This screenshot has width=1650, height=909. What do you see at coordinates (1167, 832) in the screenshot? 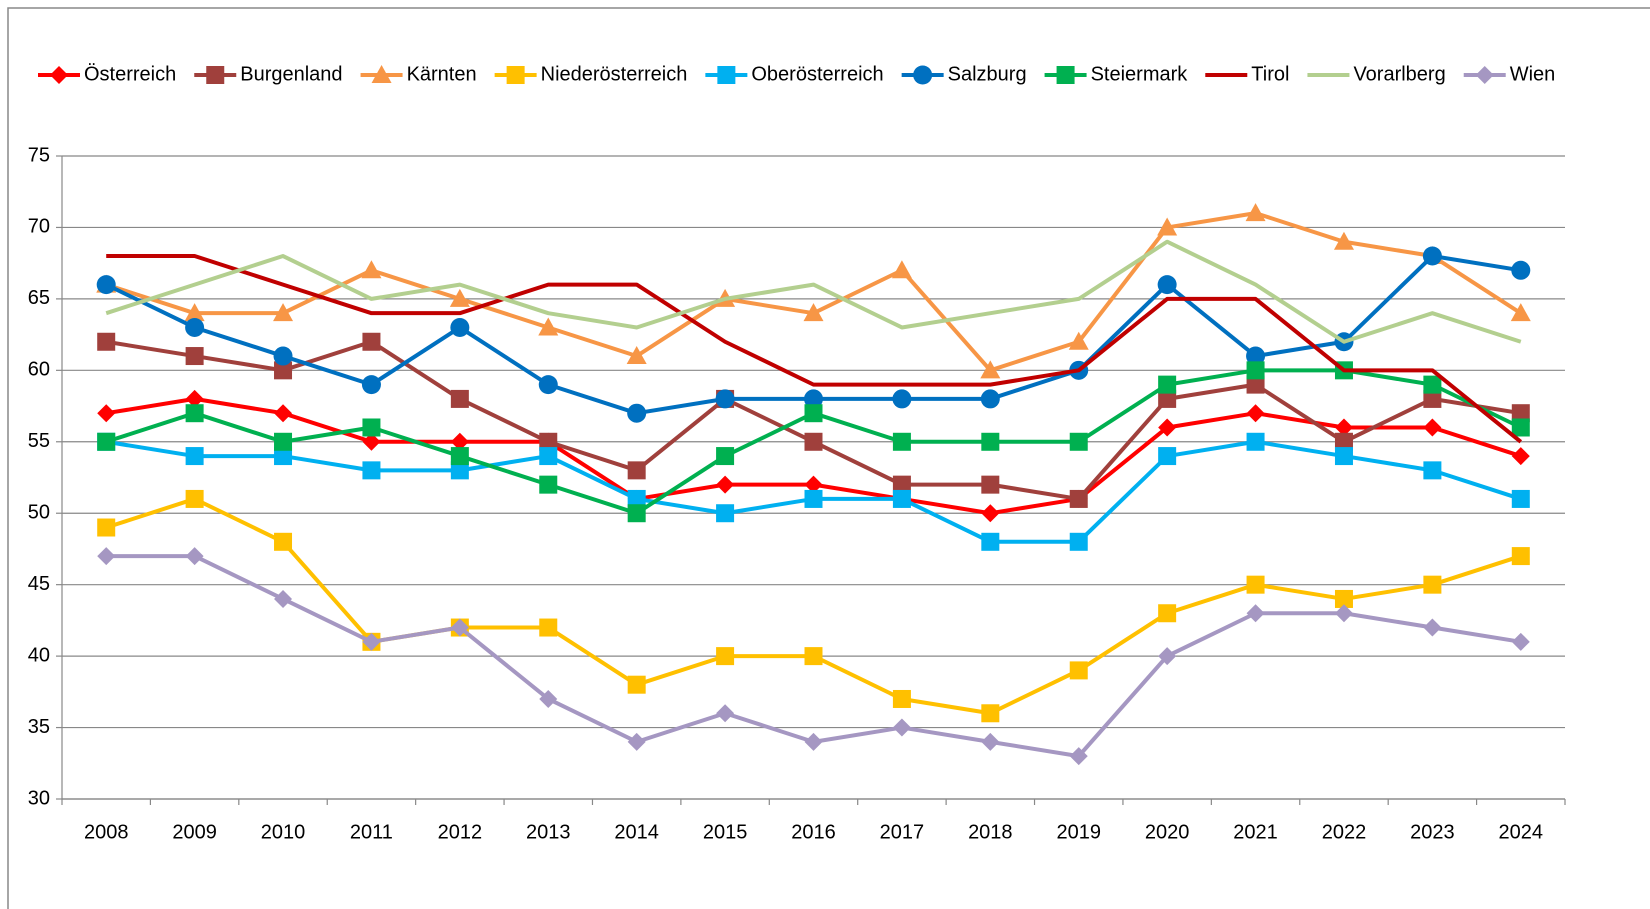
I see `x-tick-label: 2020` at bounding box center [1167, 832].